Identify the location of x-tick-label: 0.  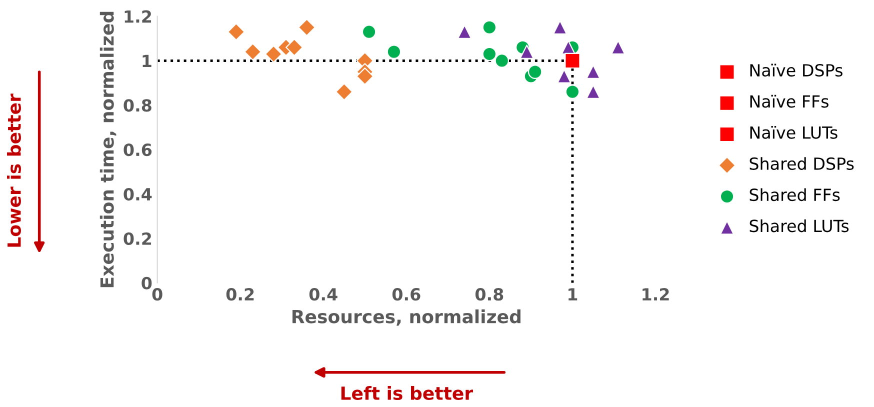
(157, 294).